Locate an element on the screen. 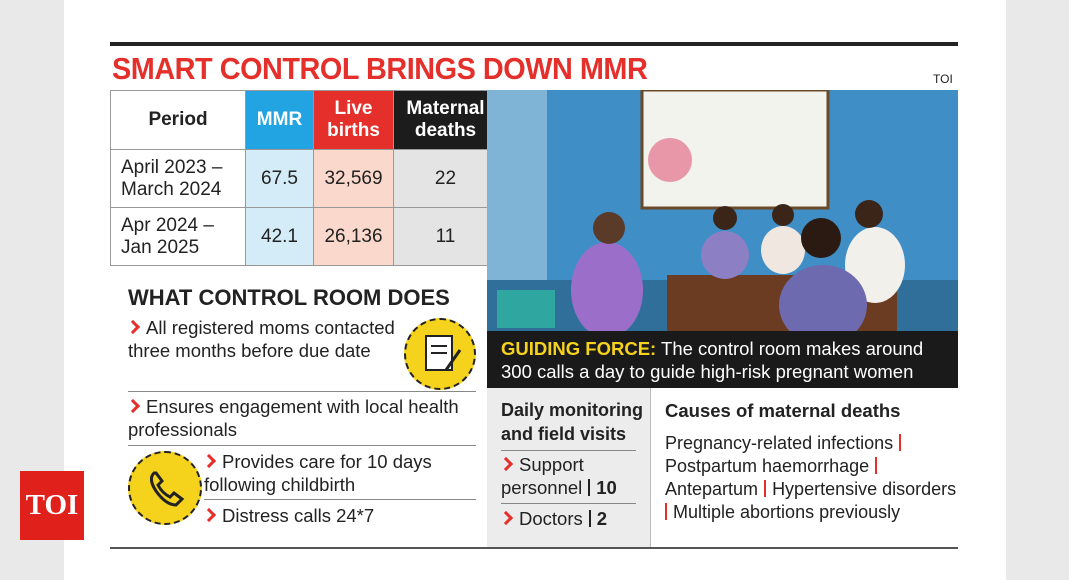 This screenshot has height=580, width=1069. header-cell: Maternal deaths is located at coordinates (445, 120).